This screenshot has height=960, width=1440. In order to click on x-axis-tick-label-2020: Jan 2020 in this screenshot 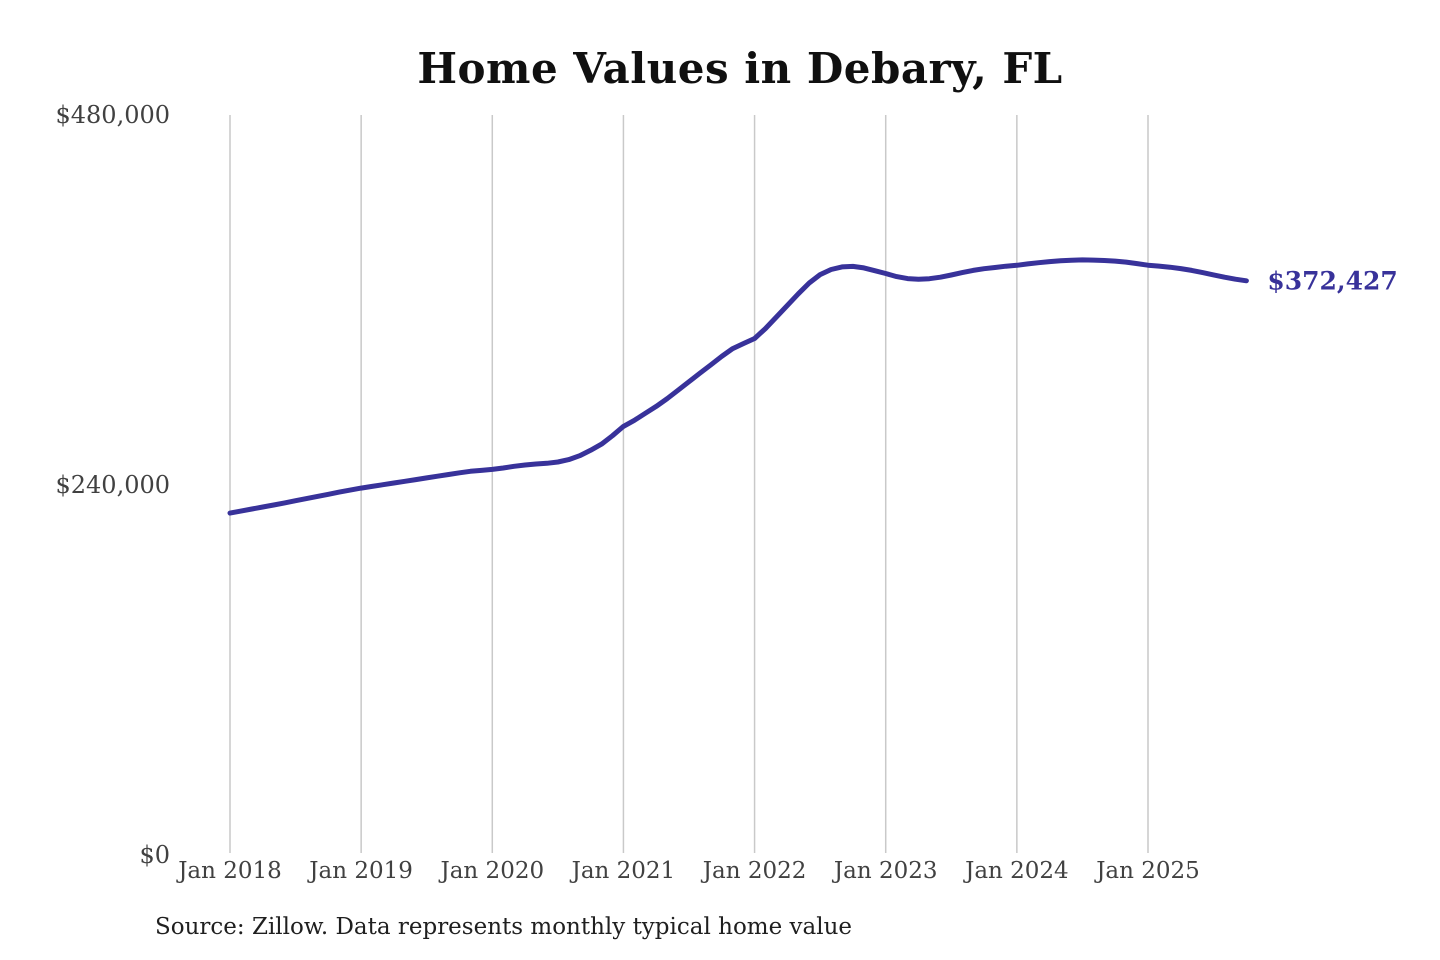, I will do `click(492, 871)`.